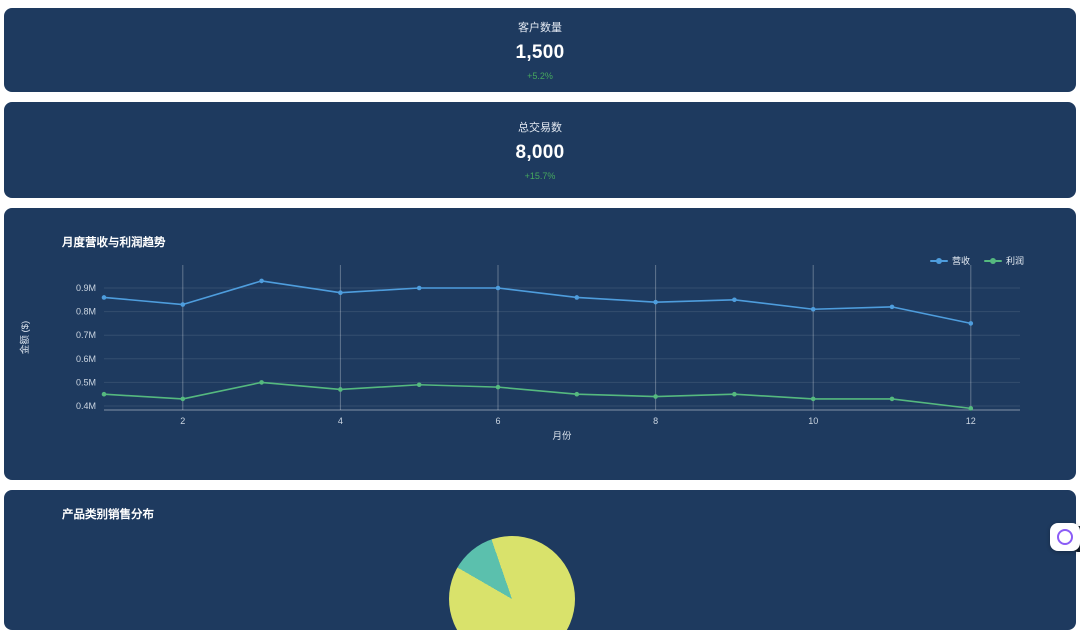  Describe the element at coordinates (114, 243) in the screenshot. I see `trend-chart-title: 月度营收与利润趋势` at that location.